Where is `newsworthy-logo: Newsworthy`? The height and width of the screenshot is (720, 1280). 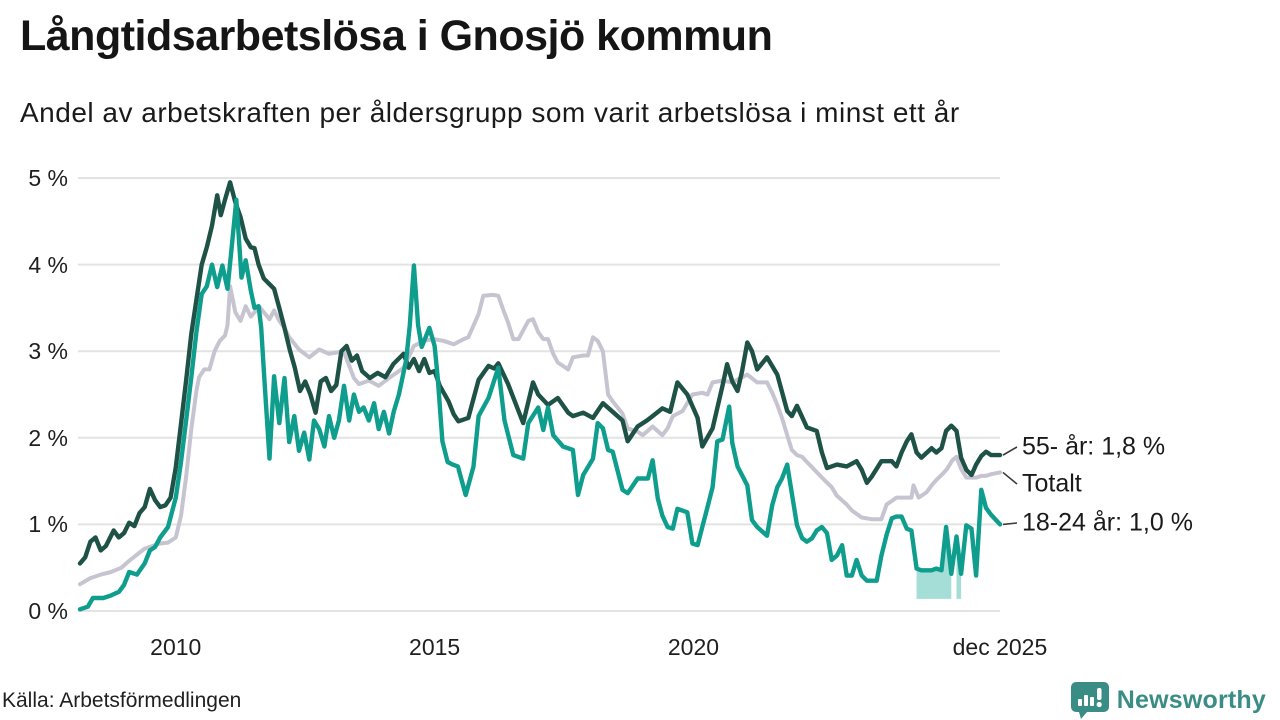 newsworthy-logo: Newsworthy is located at coordinates (1168, 700).